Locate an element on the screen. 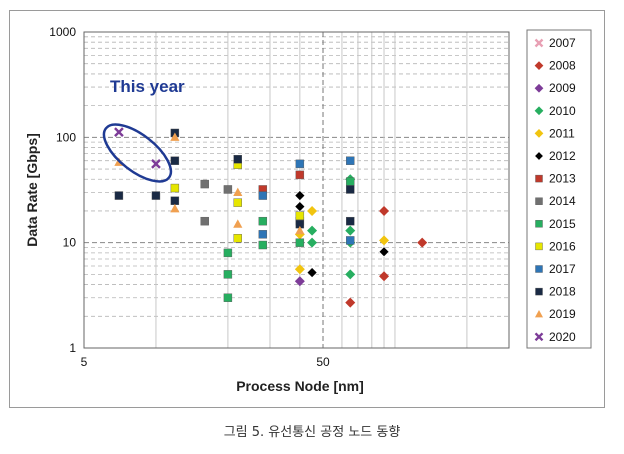 This screenshot has height=454, width=624. legend-label: 2020 is located at coordinates (562, 337).